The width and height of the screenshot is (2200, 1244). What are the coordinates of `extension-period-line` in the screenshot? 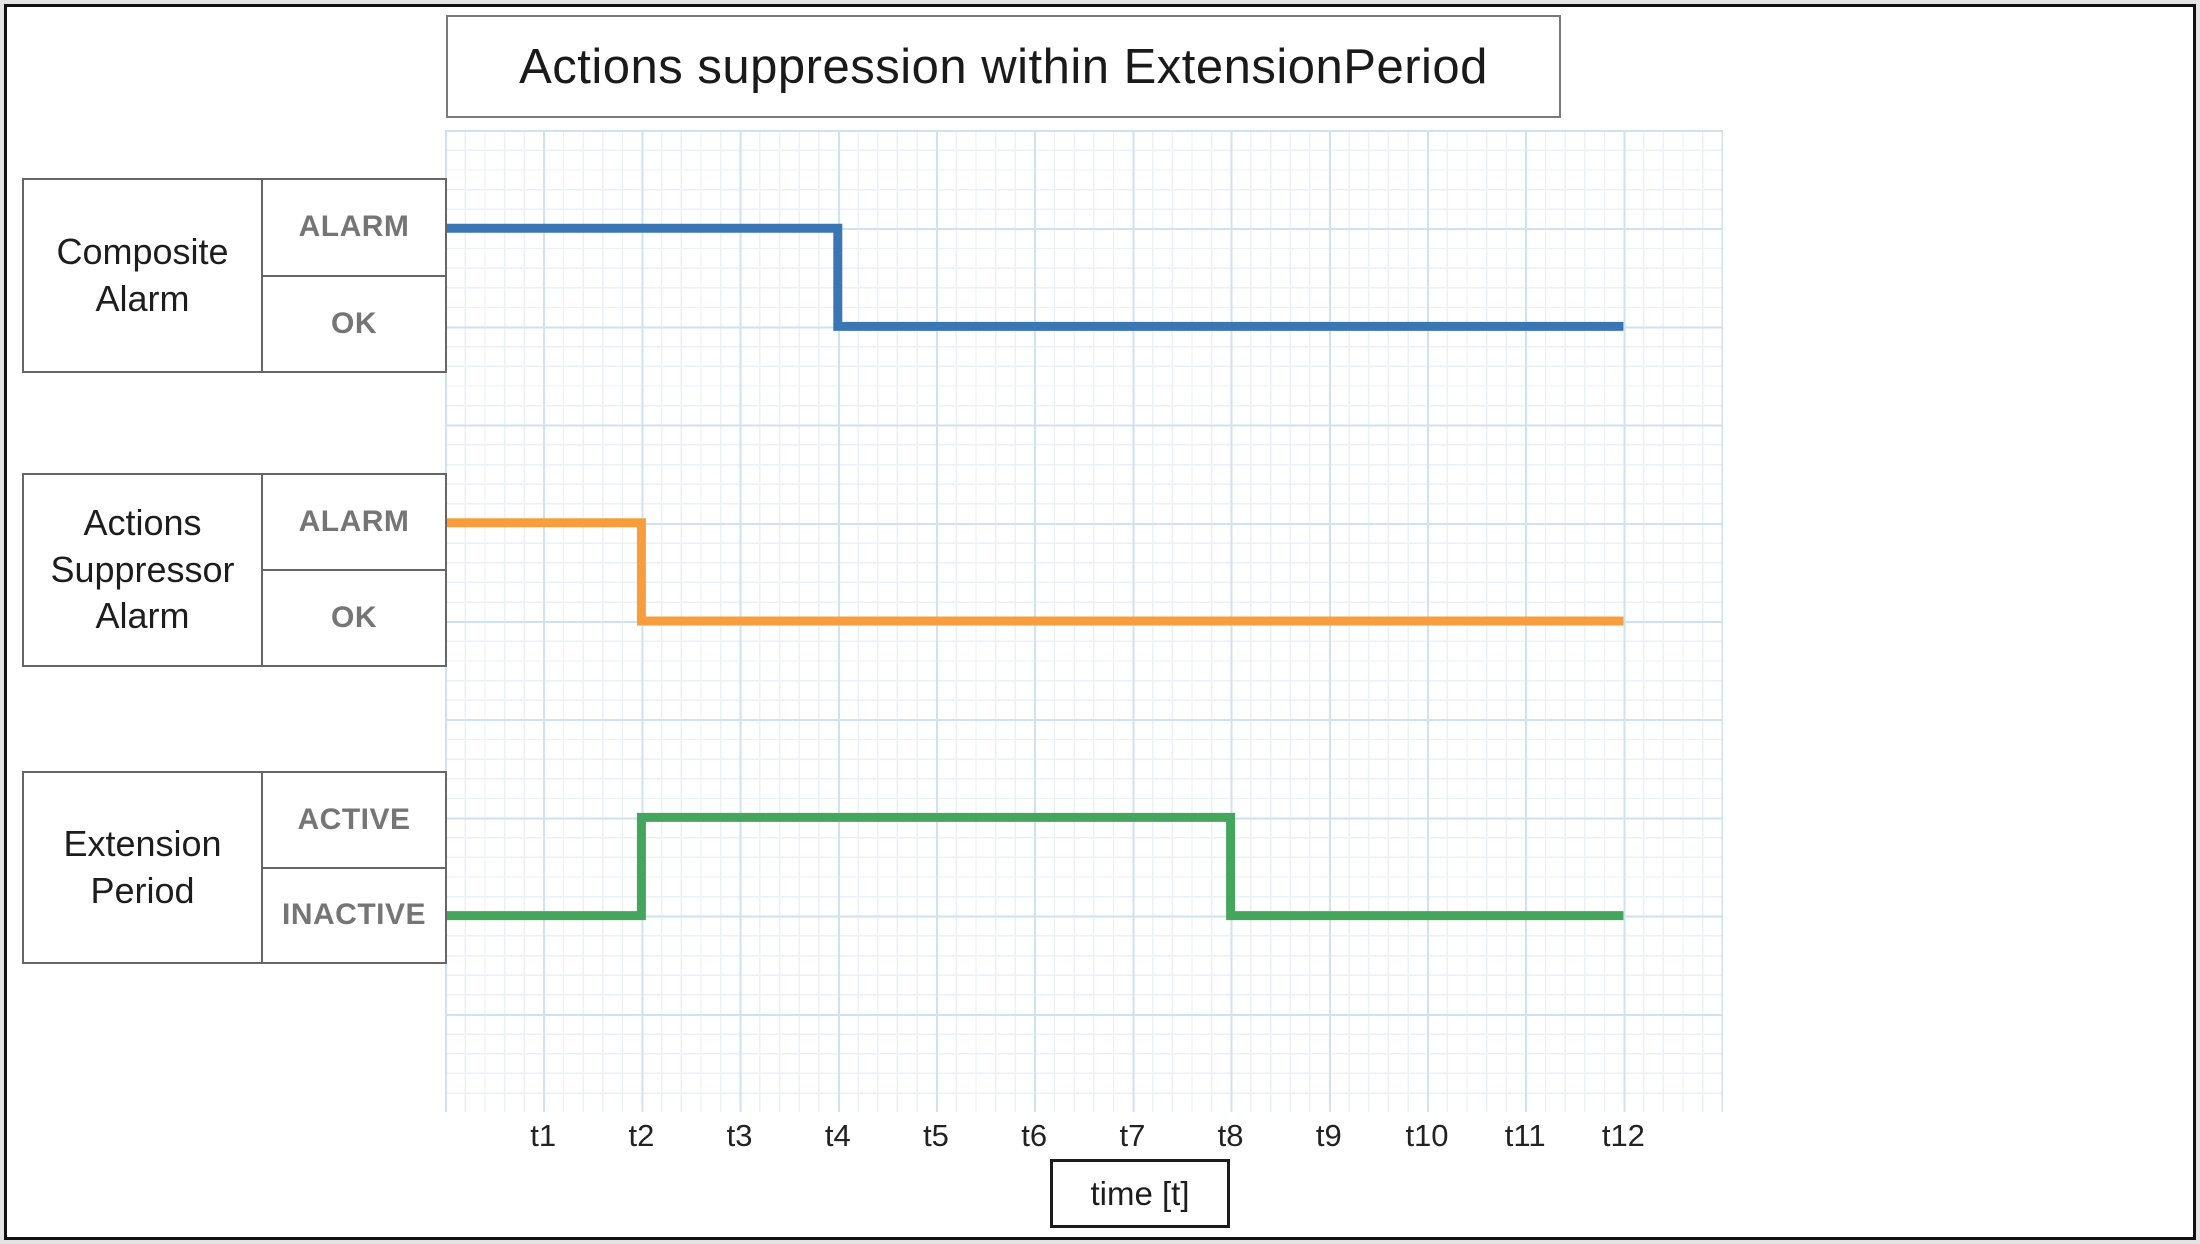 It's located at (1034, 866).